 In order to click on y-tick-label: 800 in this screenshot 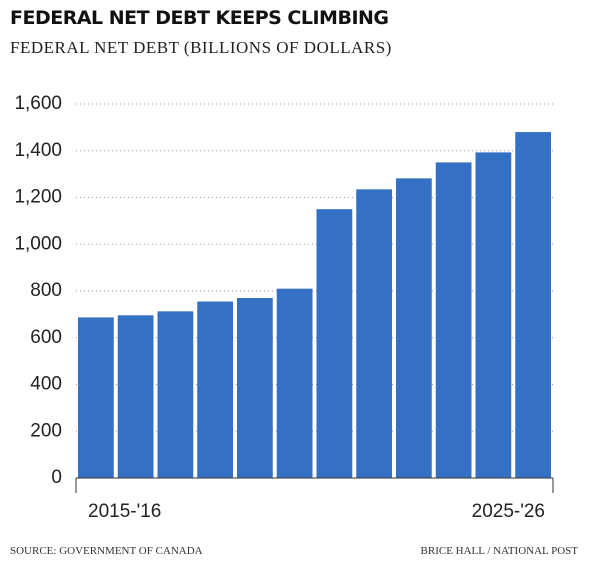, I will do `click(46, 290)`.